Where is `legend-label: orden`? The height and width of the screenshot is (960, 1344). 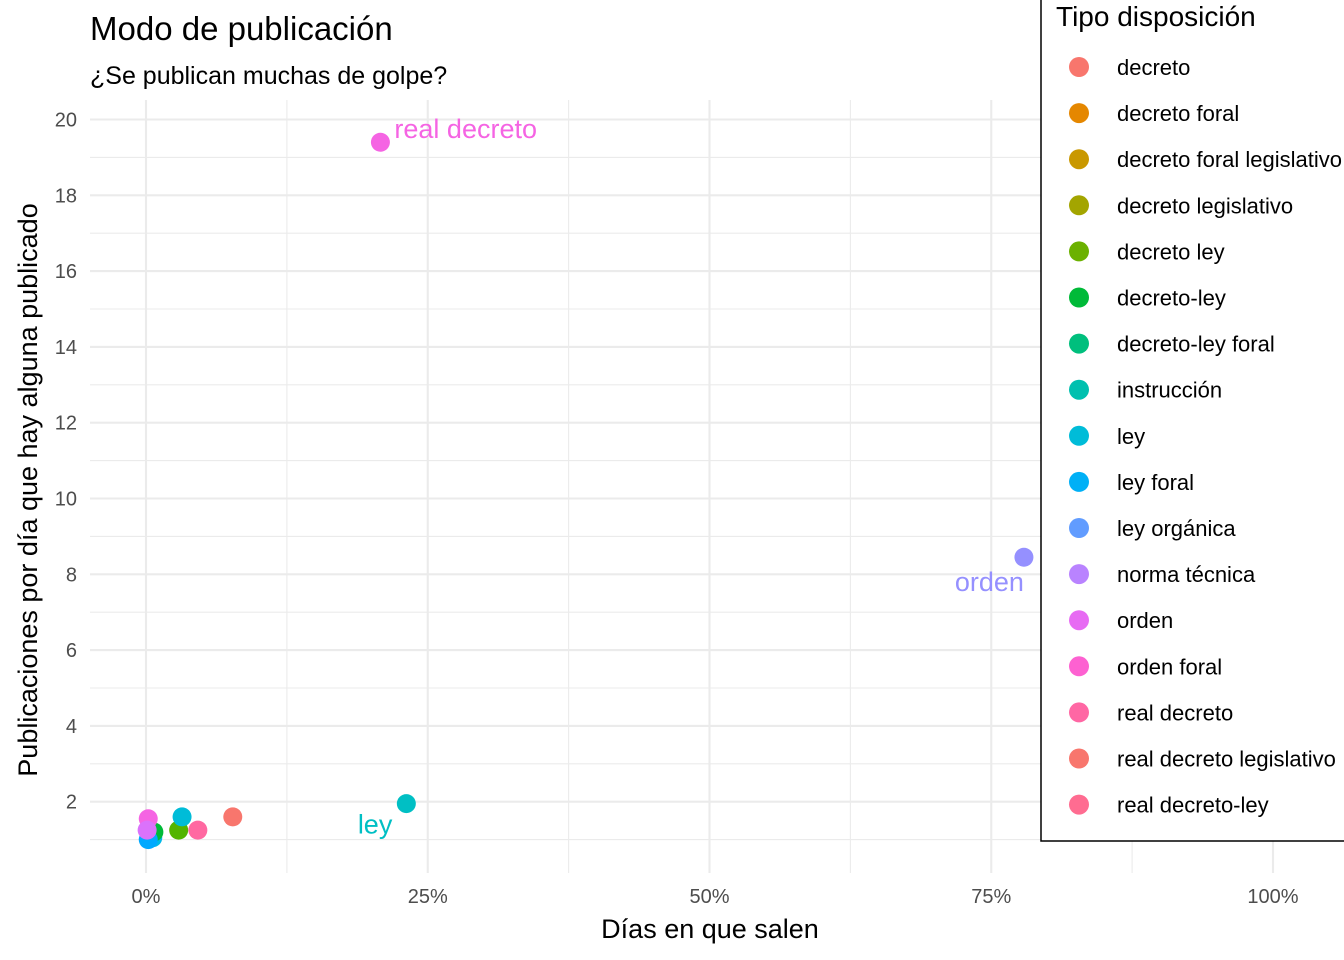
legend-label: orden is located at coordinates (1145, 620).